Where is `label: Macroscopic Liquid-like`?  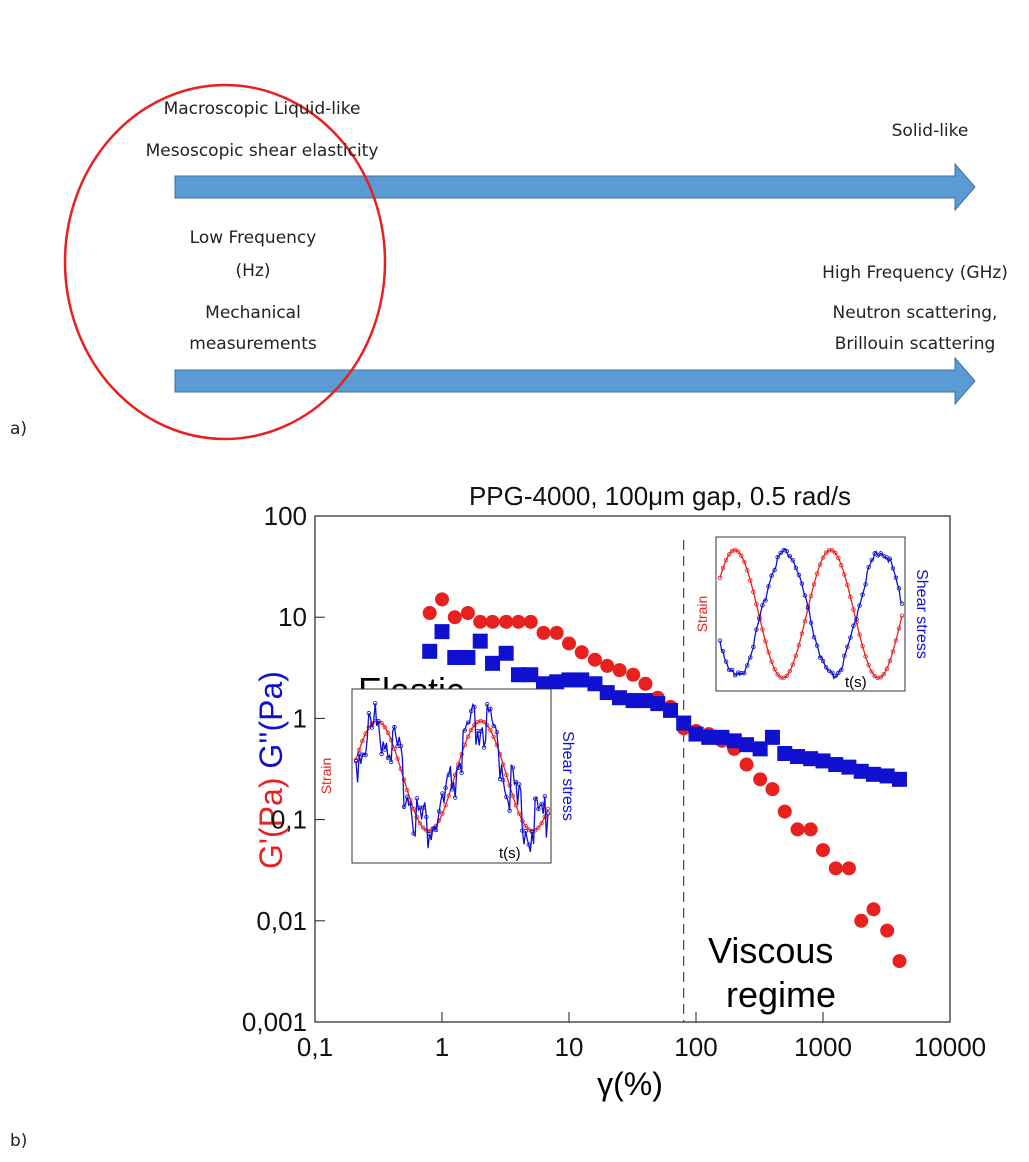
label: Macroscopic Liquid-like is located at coordinates (262, 109).